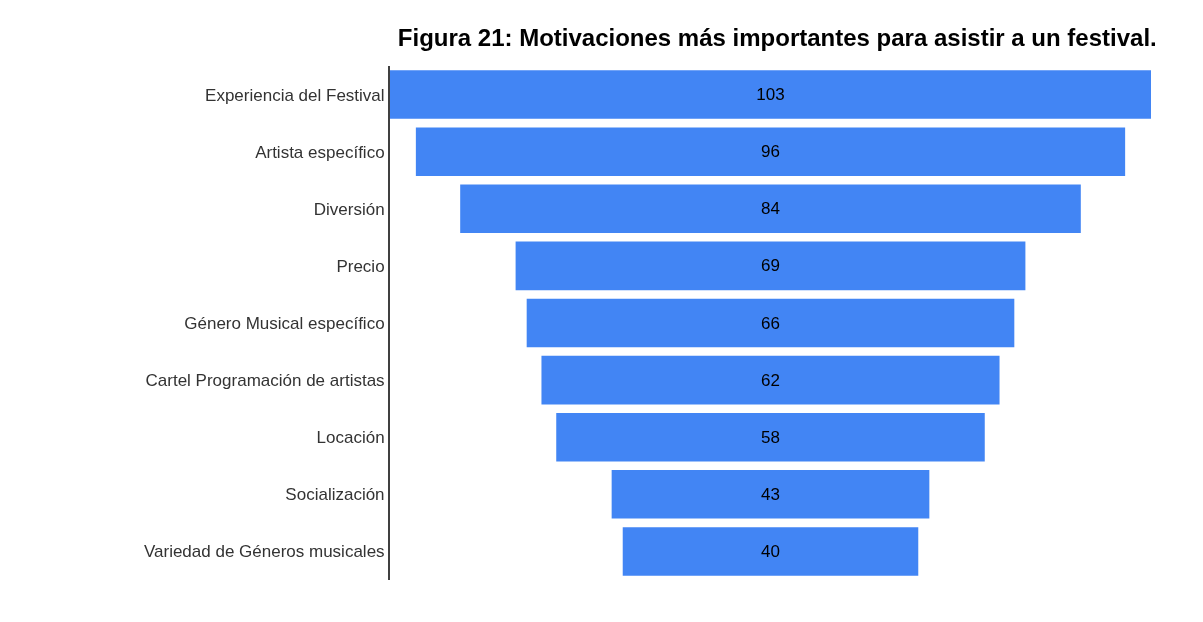 This screenshot has width=1203, height=622. Describe the element at coordinates (770, 494) in the screenshot. I see `data-label: 43` at that location.